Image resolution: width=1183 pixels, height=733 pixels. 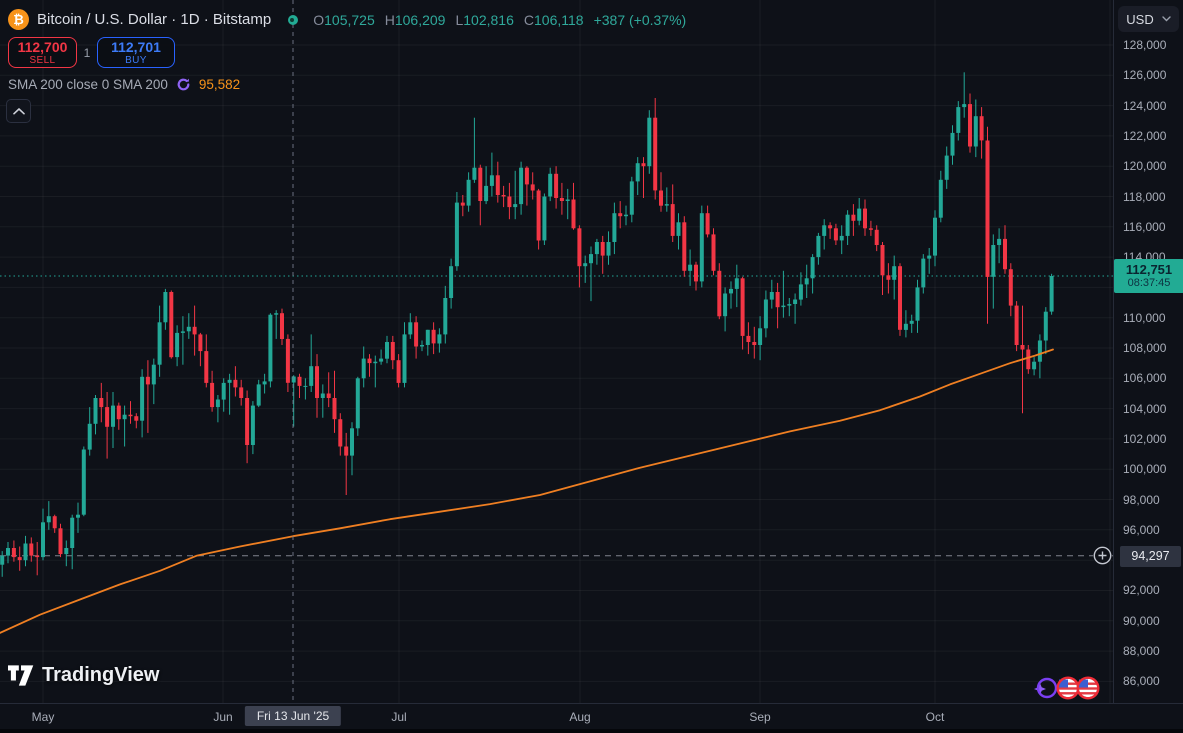 I want to click on indicator-legend: SMA 200 close 0 SMA 200 95,582, so click(x=124, y=84).